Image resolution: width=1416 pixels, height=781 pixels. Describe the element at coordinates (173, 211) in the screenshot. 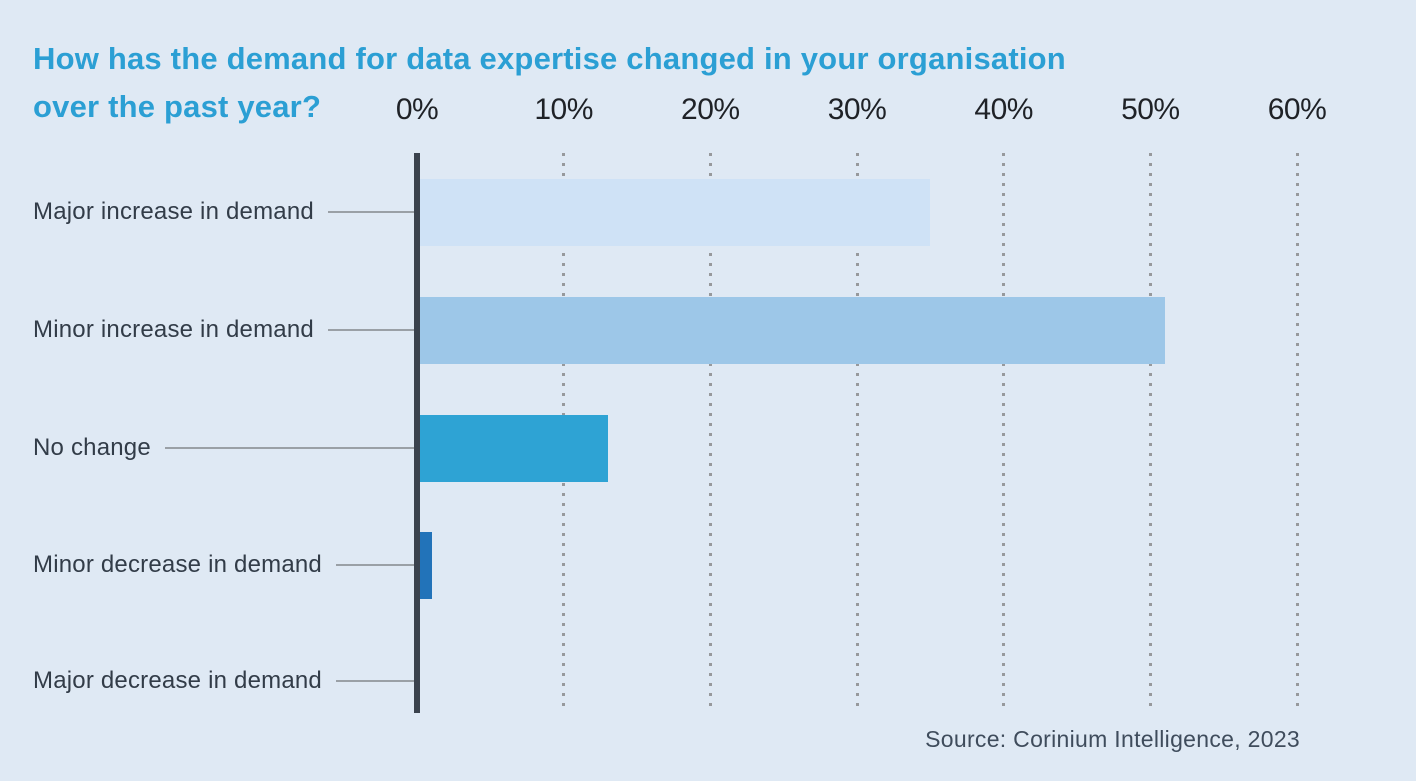

I see `category-label: Major increase in demand` at that location.